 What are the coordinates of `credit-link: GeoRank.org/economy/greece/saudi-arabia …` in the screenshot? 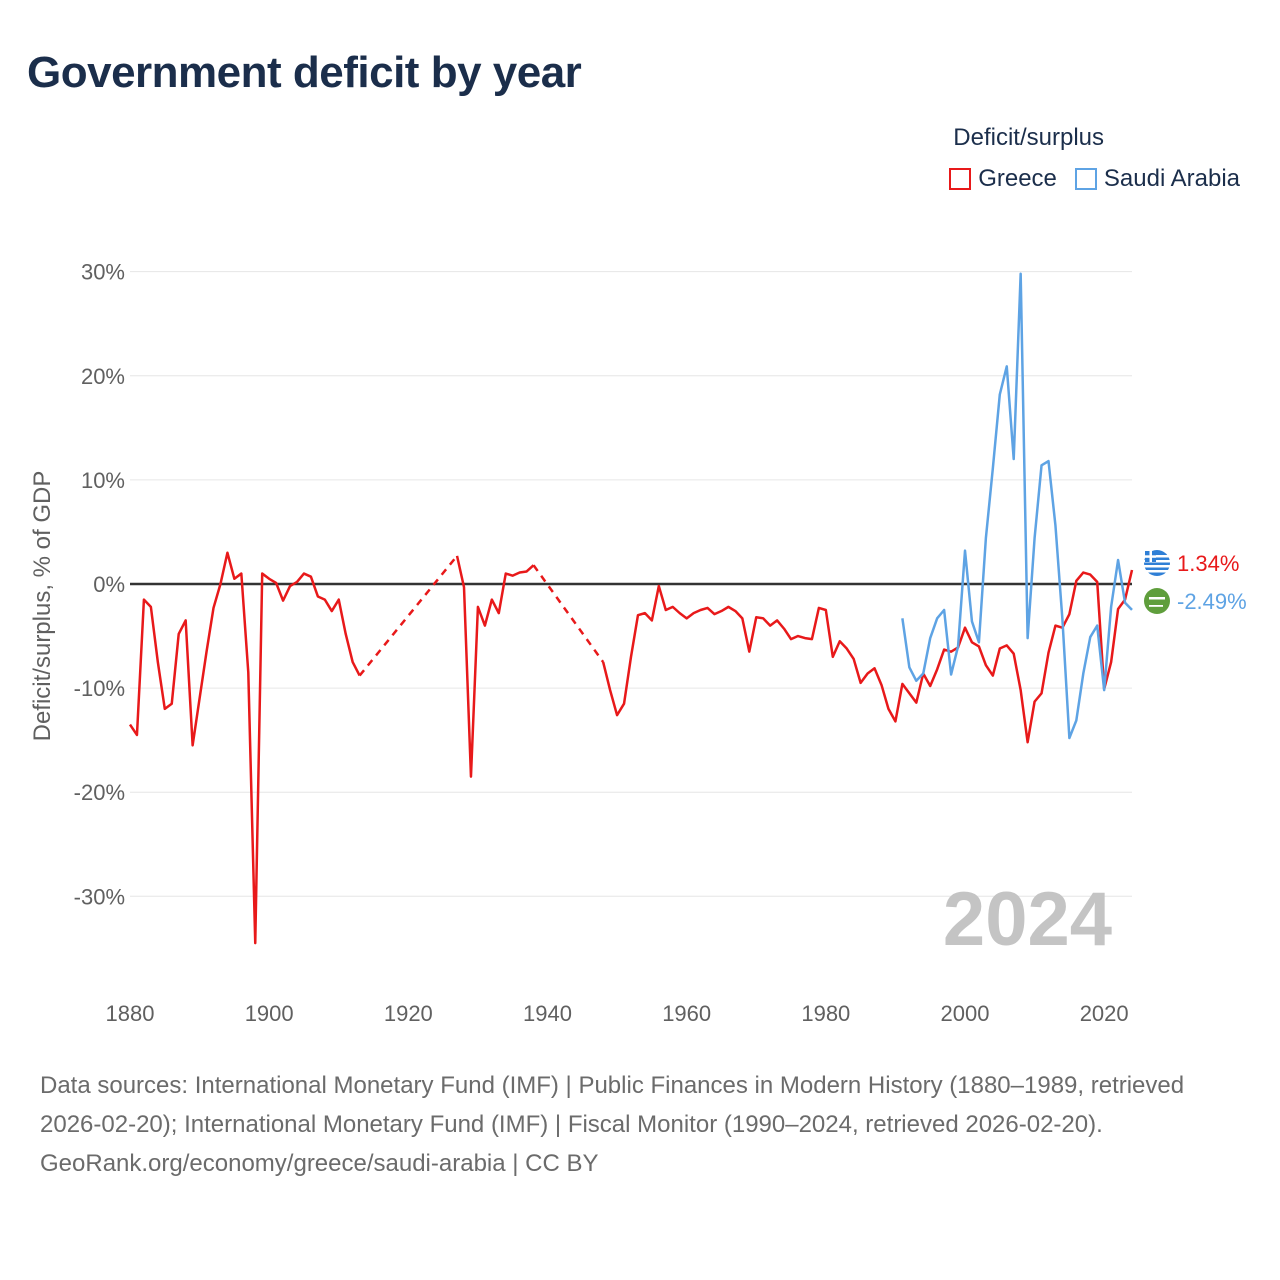 It's located at (319, 1163).